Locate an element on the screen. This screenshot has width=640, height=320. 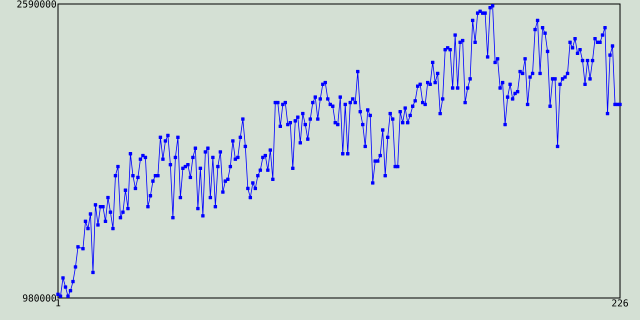
y-tick-label: 2590000 is located at coordinates (36, 4).